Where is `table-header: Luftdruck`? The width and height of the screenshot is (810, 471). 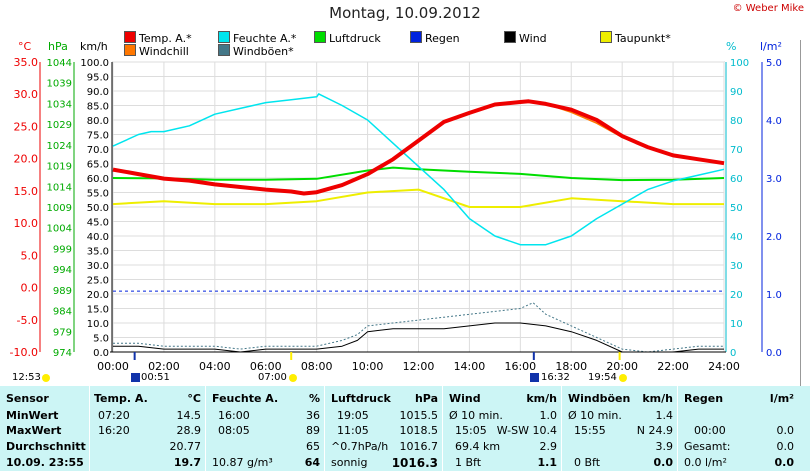 table-header: Luftdruck is located at coordinates (361, 398).